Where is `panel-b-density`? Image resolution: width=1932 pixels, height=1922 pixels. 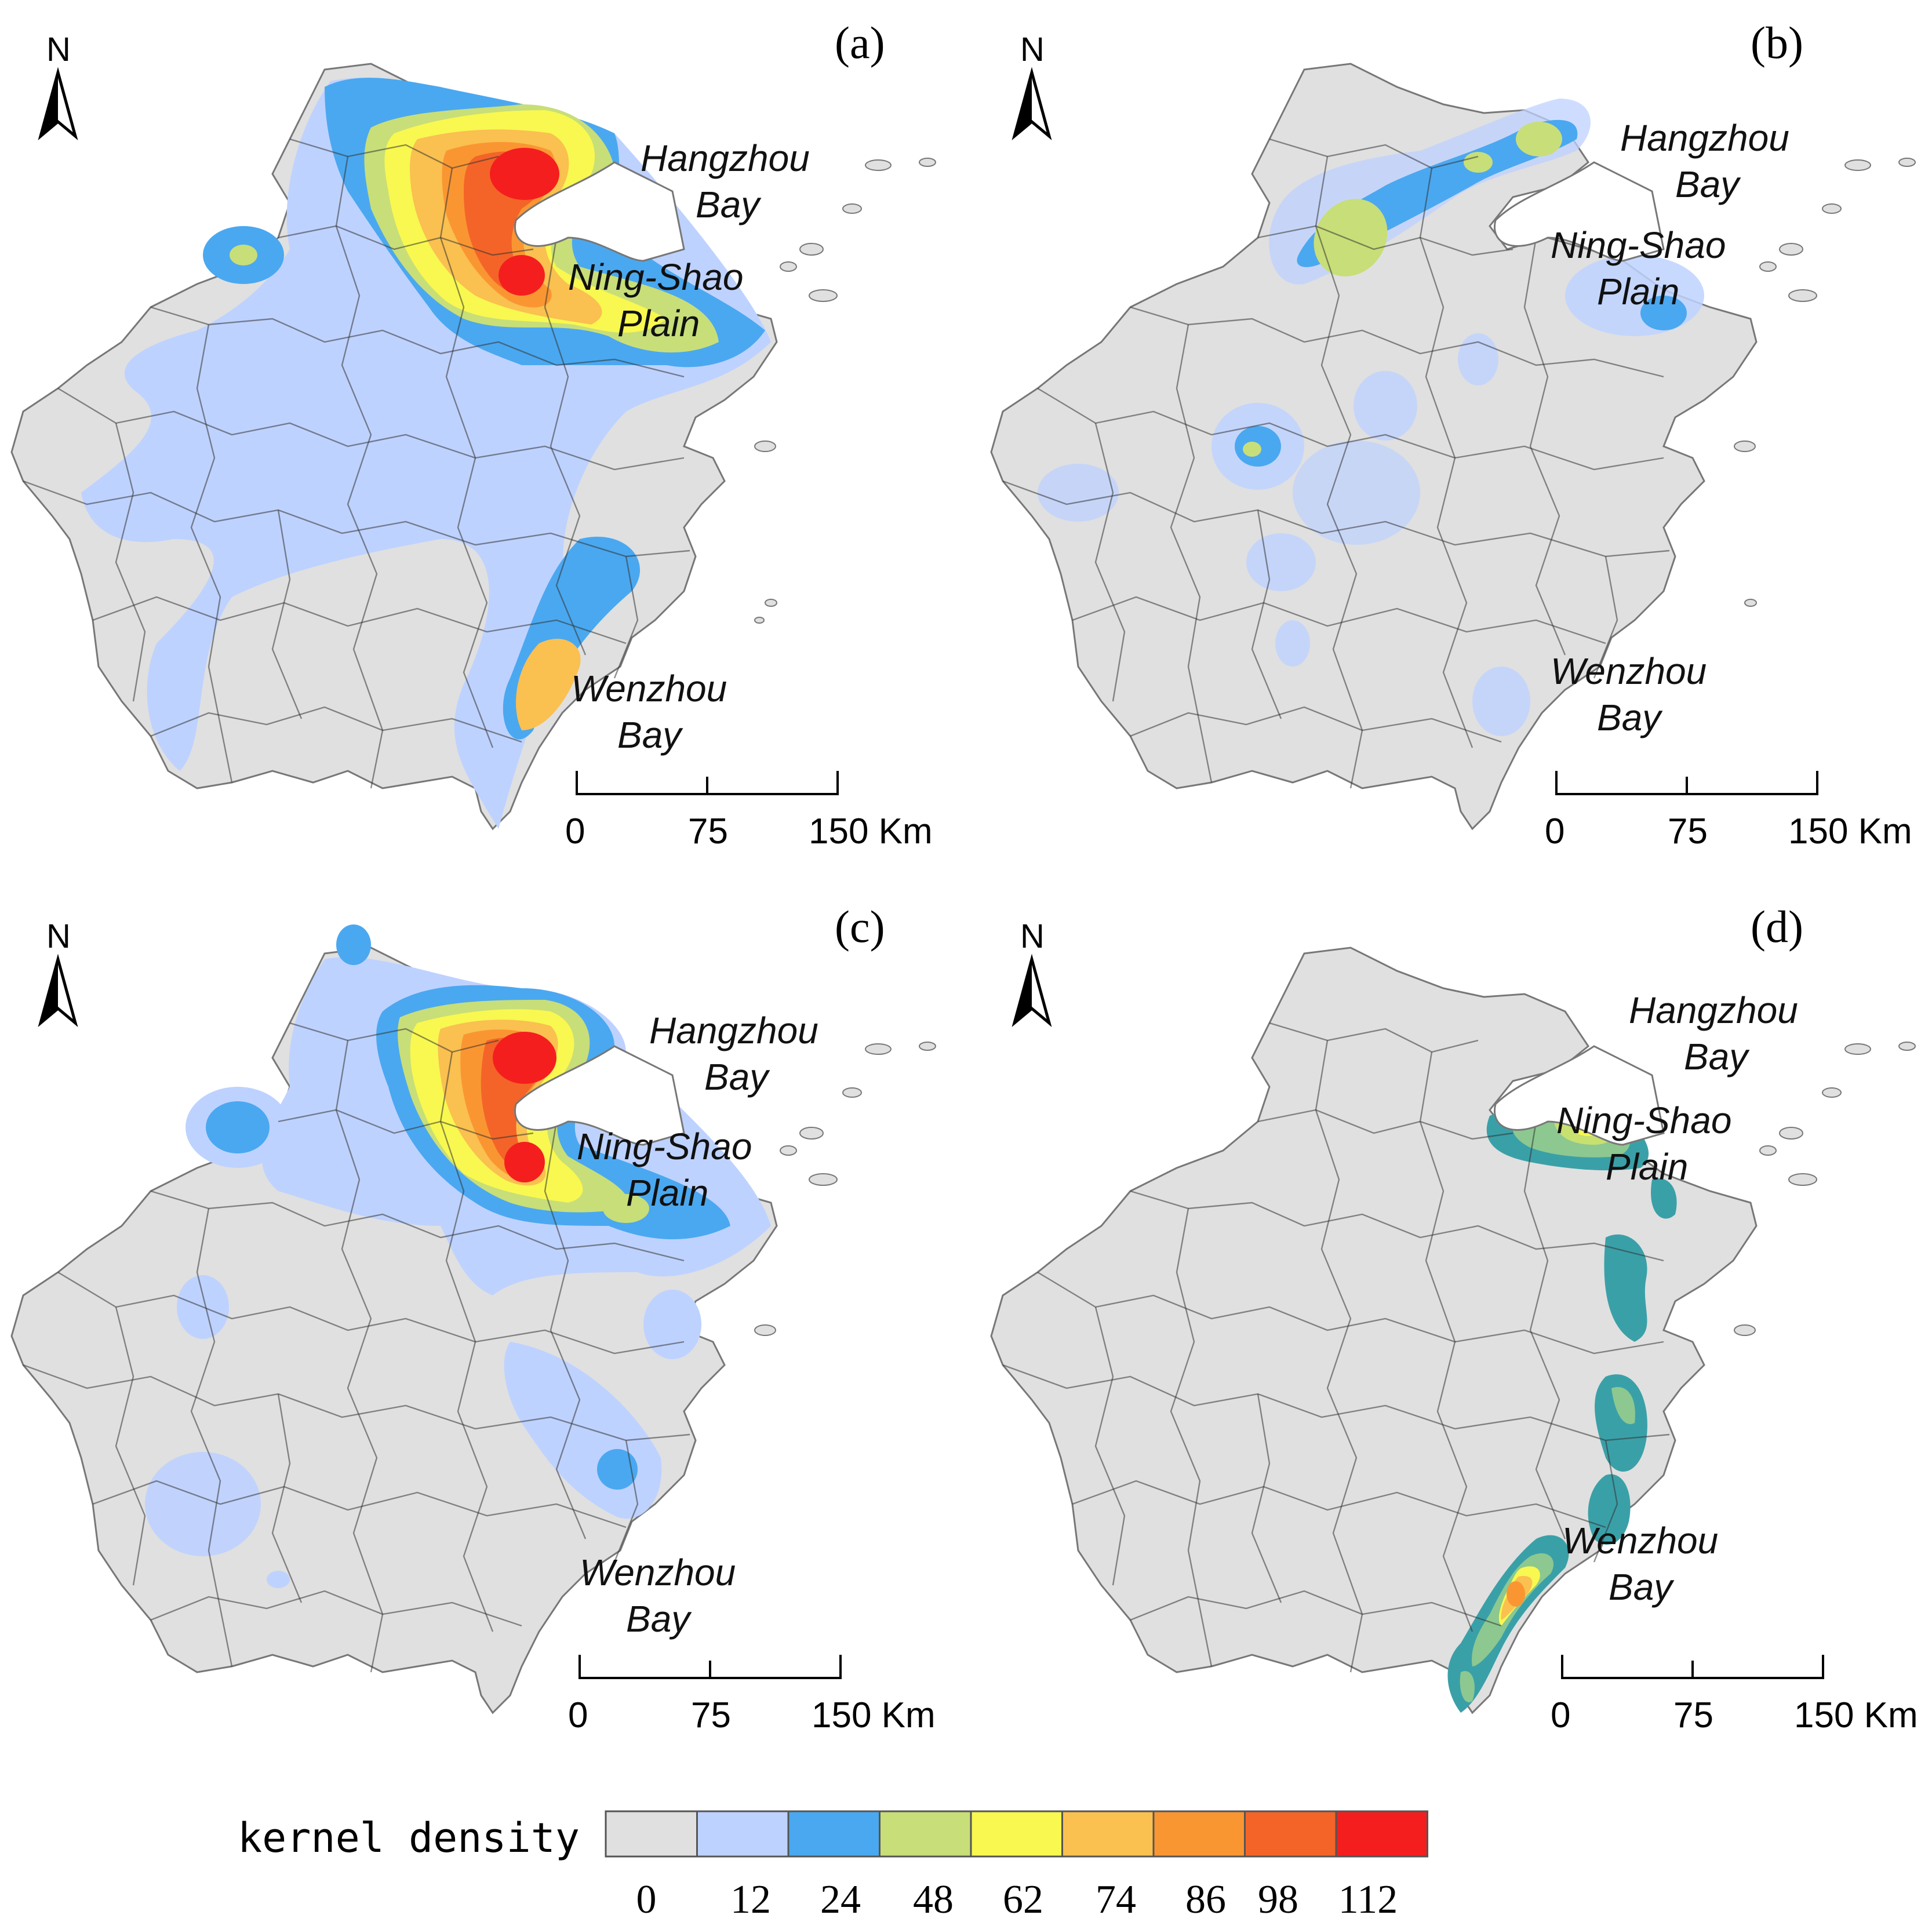
panel-b-density is located at coordinates (1371, 417).